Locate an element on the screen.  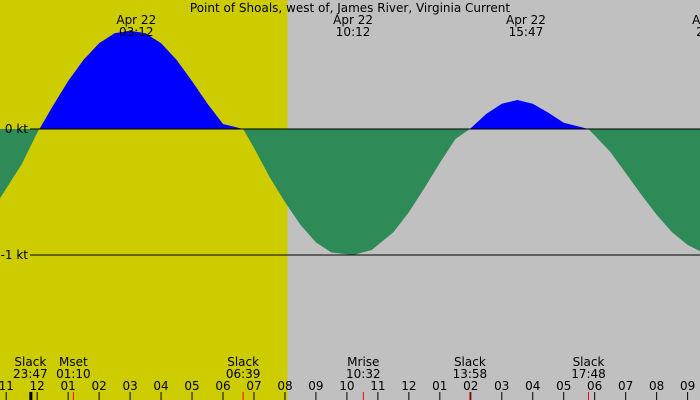
event-time-label: 13:58 is located at coordinates (470, 374).